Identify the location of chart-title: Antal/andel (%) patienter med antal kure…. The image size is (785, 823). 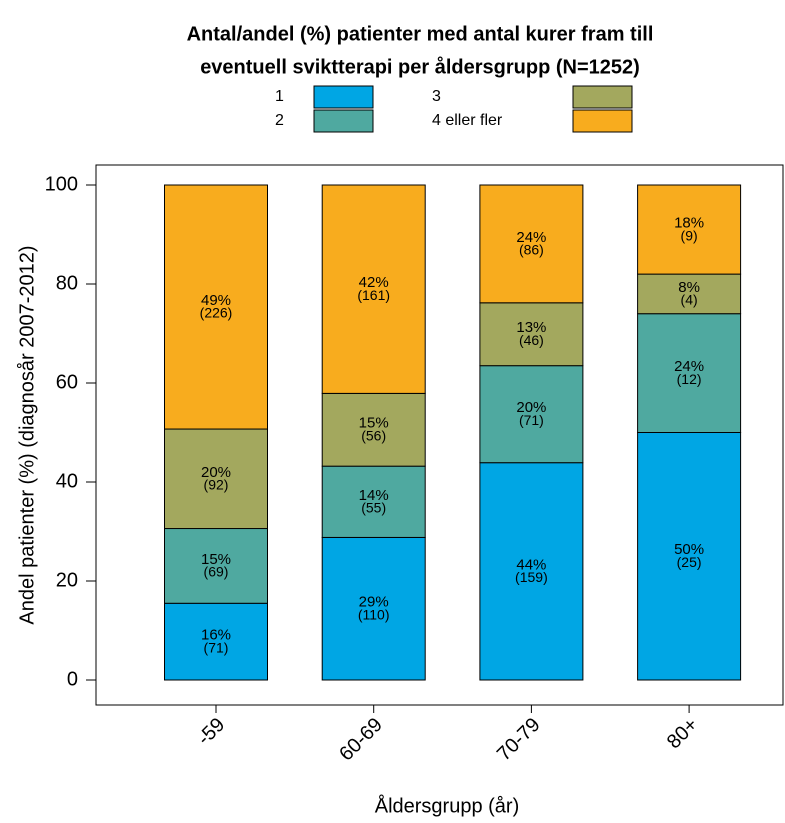
(420, 34).